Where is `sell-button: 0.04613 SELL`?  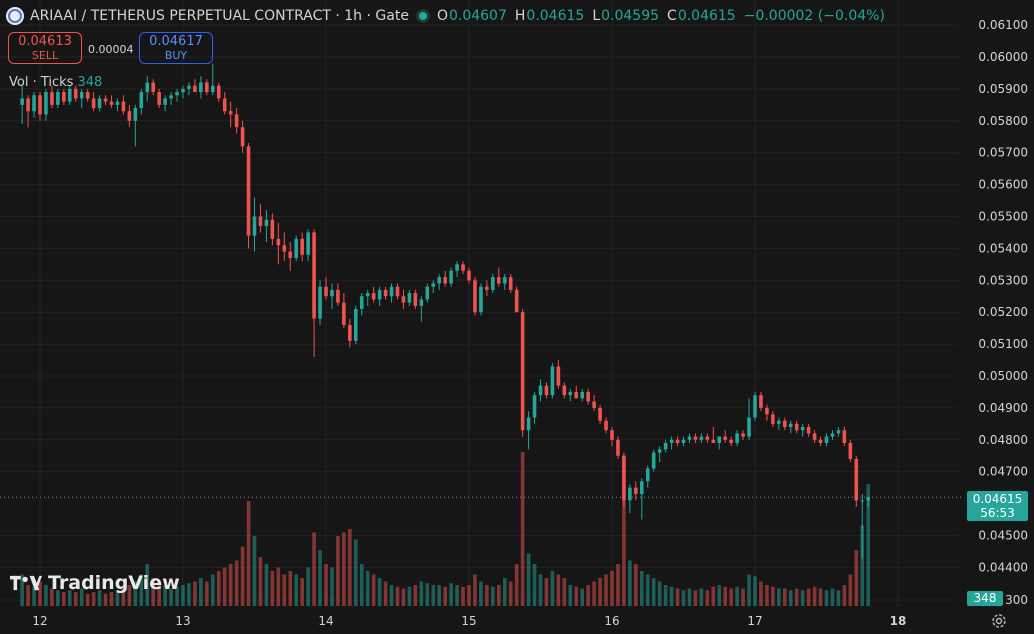
sell-button: 0.04613 SELL is located at coordinates (45, 48).